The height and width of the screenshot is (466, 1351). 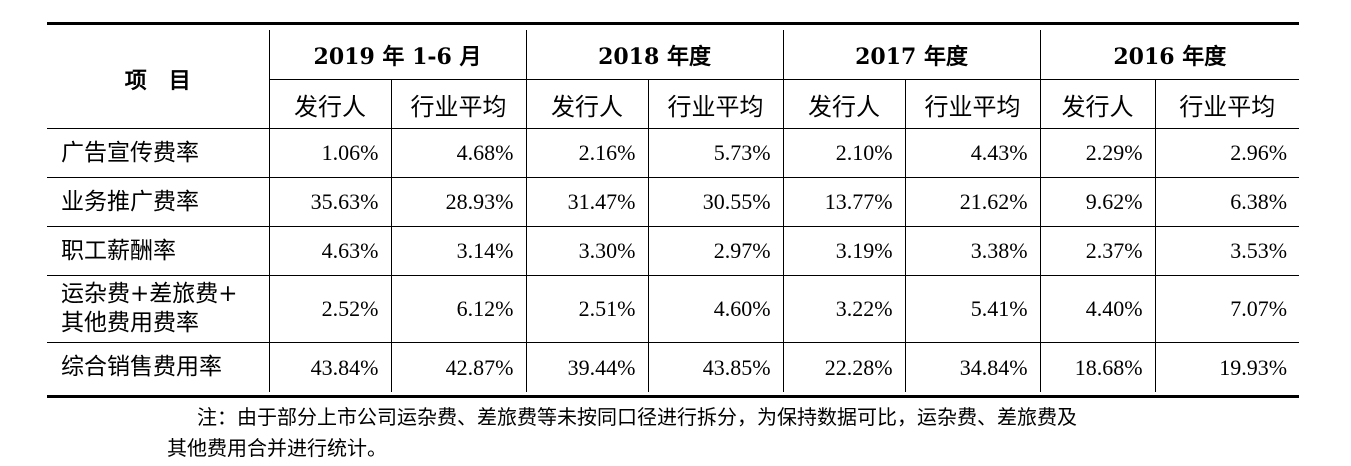 What do you see at coordinates (1227, 202) in the screenshot?
I see `table-cell: 6.38%` at bounding box center [1227, 202].